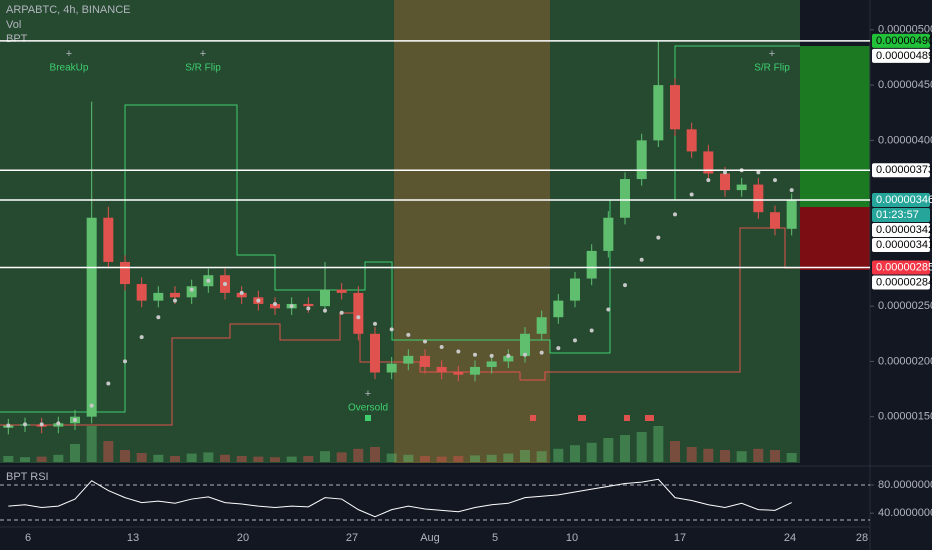  Describe the element at coordinates (905, 85) in the screenshot. I see `y-tick-label: 0.00000450` at that location.